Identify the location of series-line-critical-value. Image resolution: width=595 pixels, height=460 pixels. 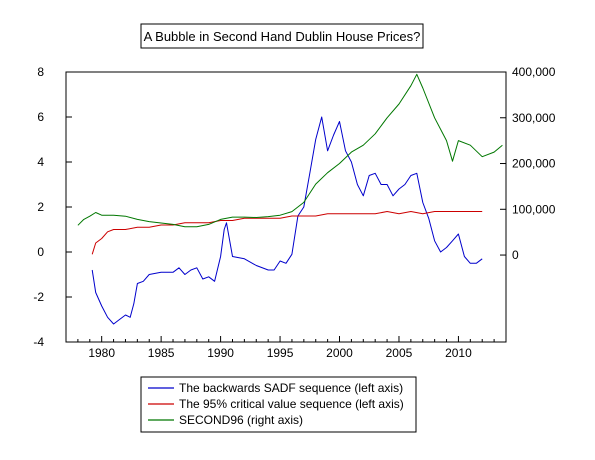
(287, 233).